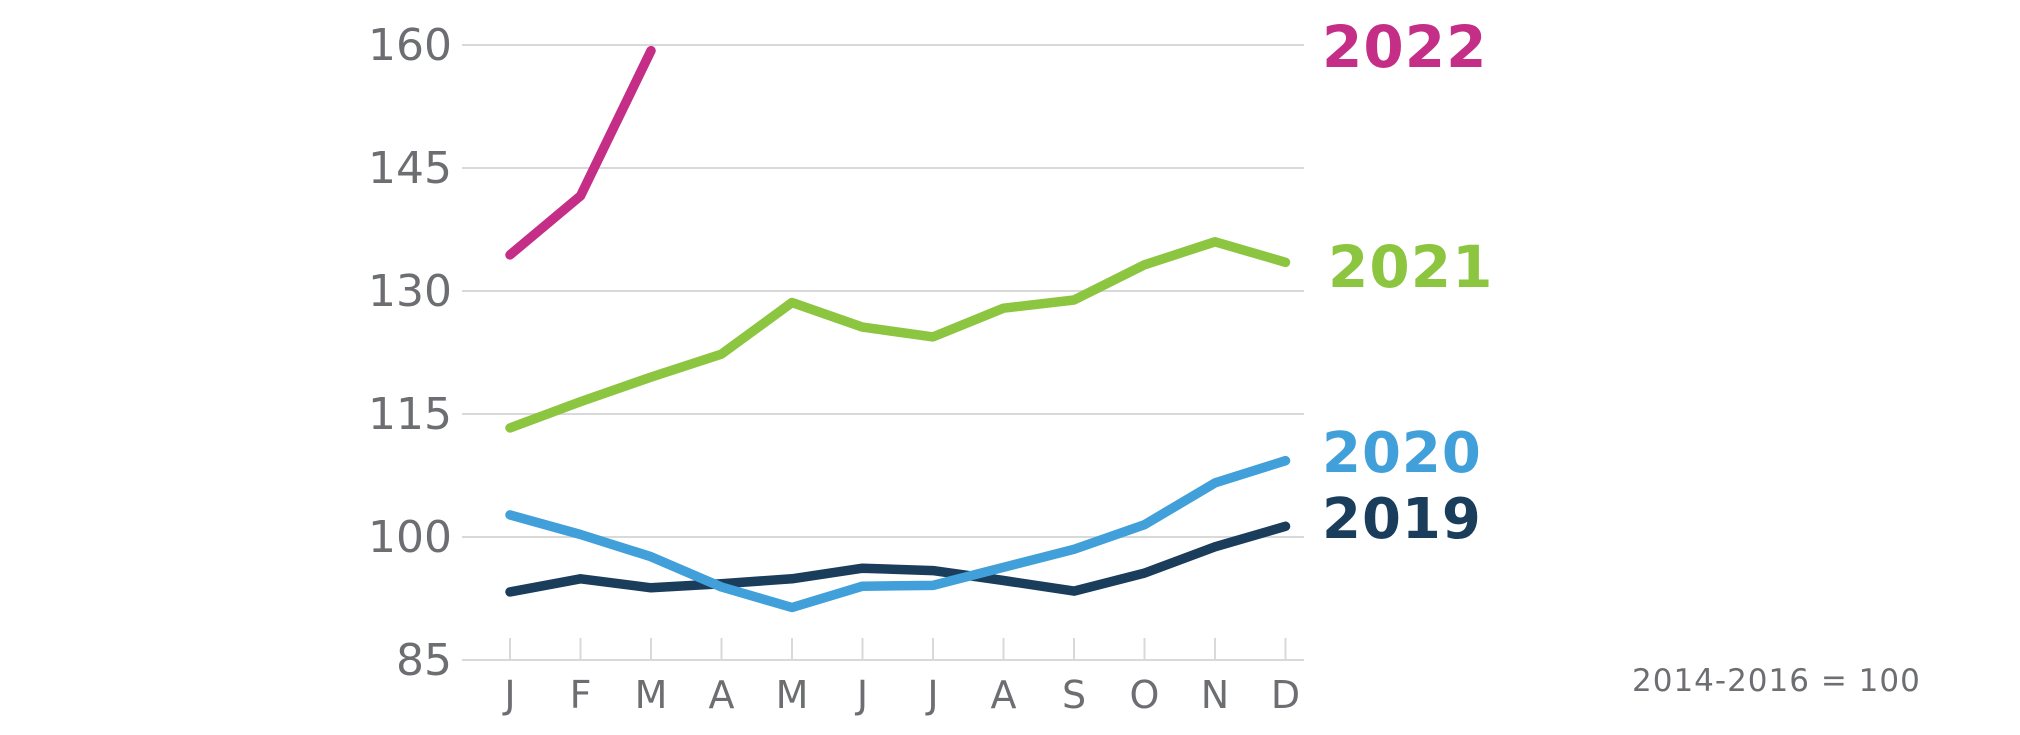 The width and height of the screenshot is (2020, 735). What do you see at coordinates (580, 152) in the screenshot?
I see `series-line-2022` at bounding box center [580, 152].